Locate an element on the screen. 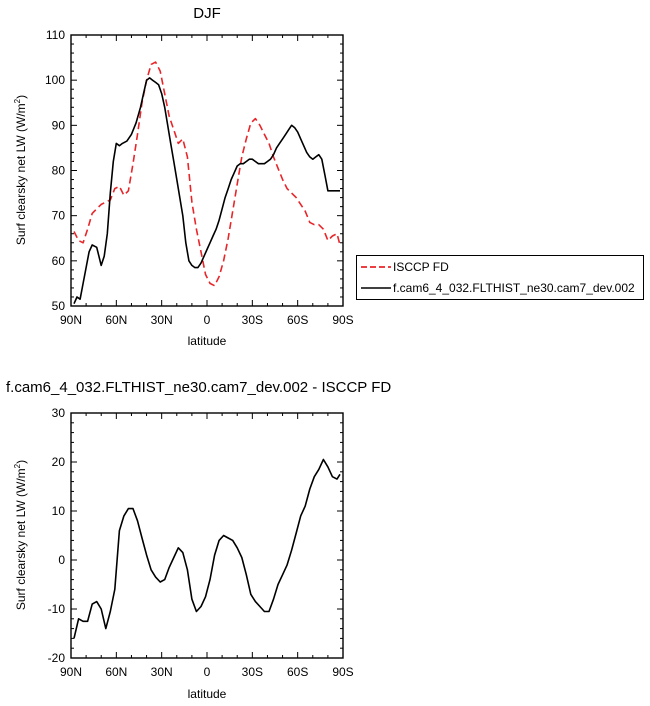 This screenshot has height=706, width=650. bottom-x-axis-label: latitude is located at coordinates (207, 694).